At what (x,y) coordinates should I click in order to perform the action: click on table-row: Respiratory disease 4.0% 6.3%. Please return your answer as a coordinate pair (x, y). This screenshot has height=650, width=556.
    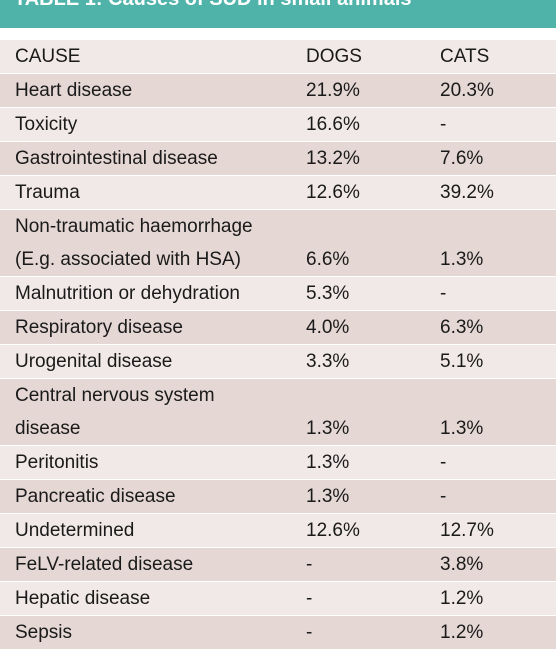
    Looking at the image, I should click on (278, 328).